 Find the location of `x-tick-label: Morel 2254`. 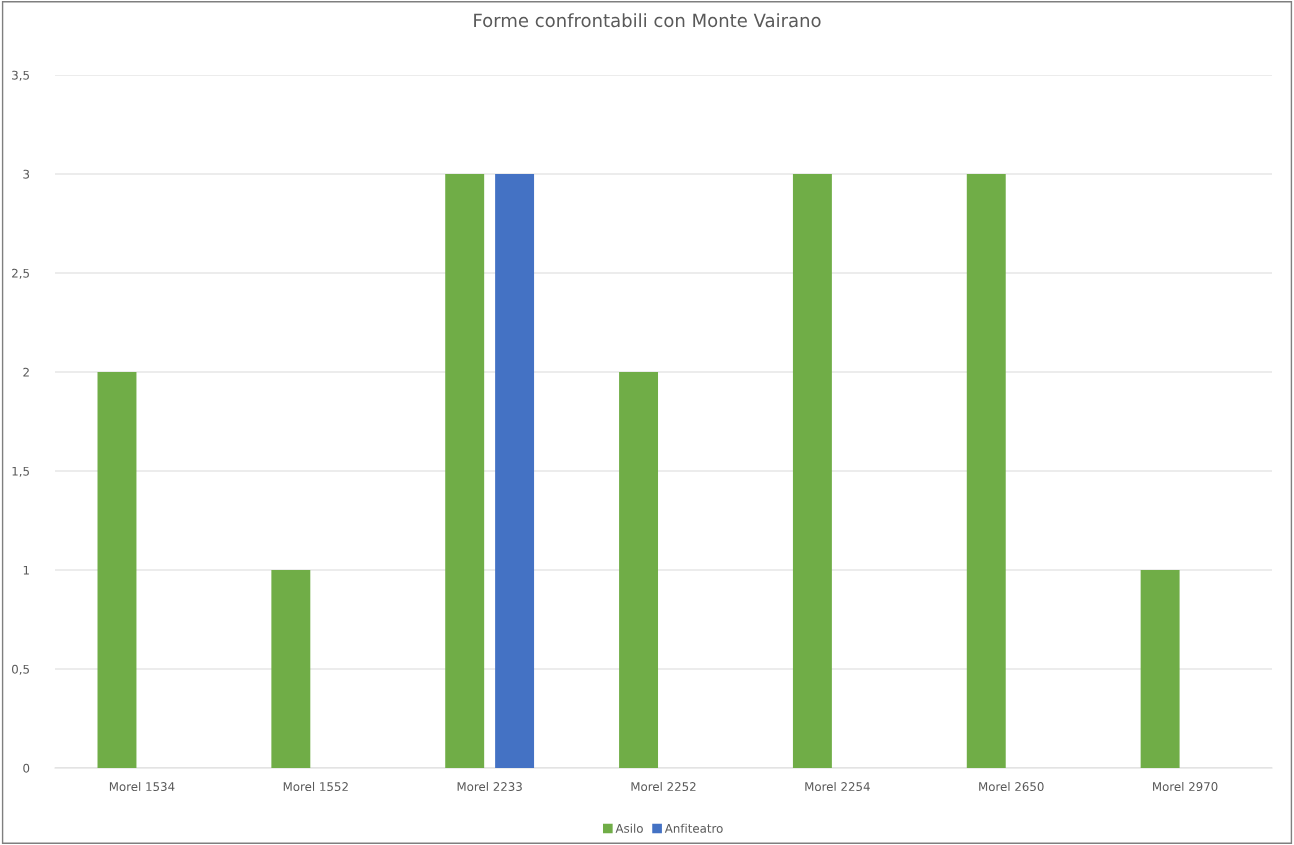

x-tick-label: Morel 2254 is located at coordinates (837, 786).